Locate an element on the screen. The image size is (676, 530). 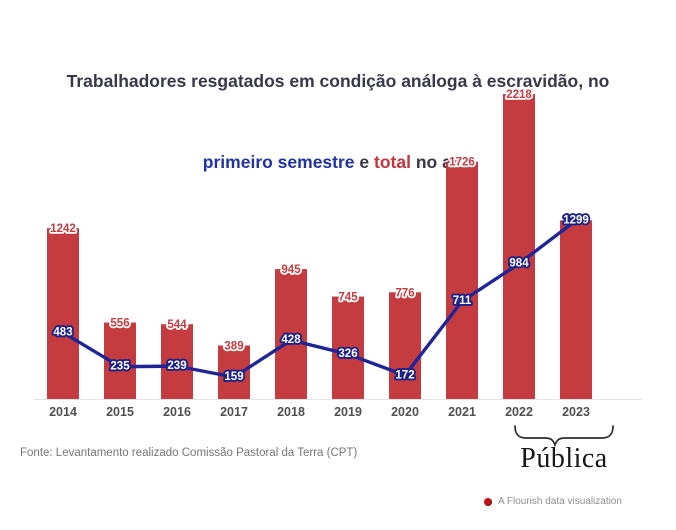
bar-value-label-2016: 544 is located at coordinates (177, 325).